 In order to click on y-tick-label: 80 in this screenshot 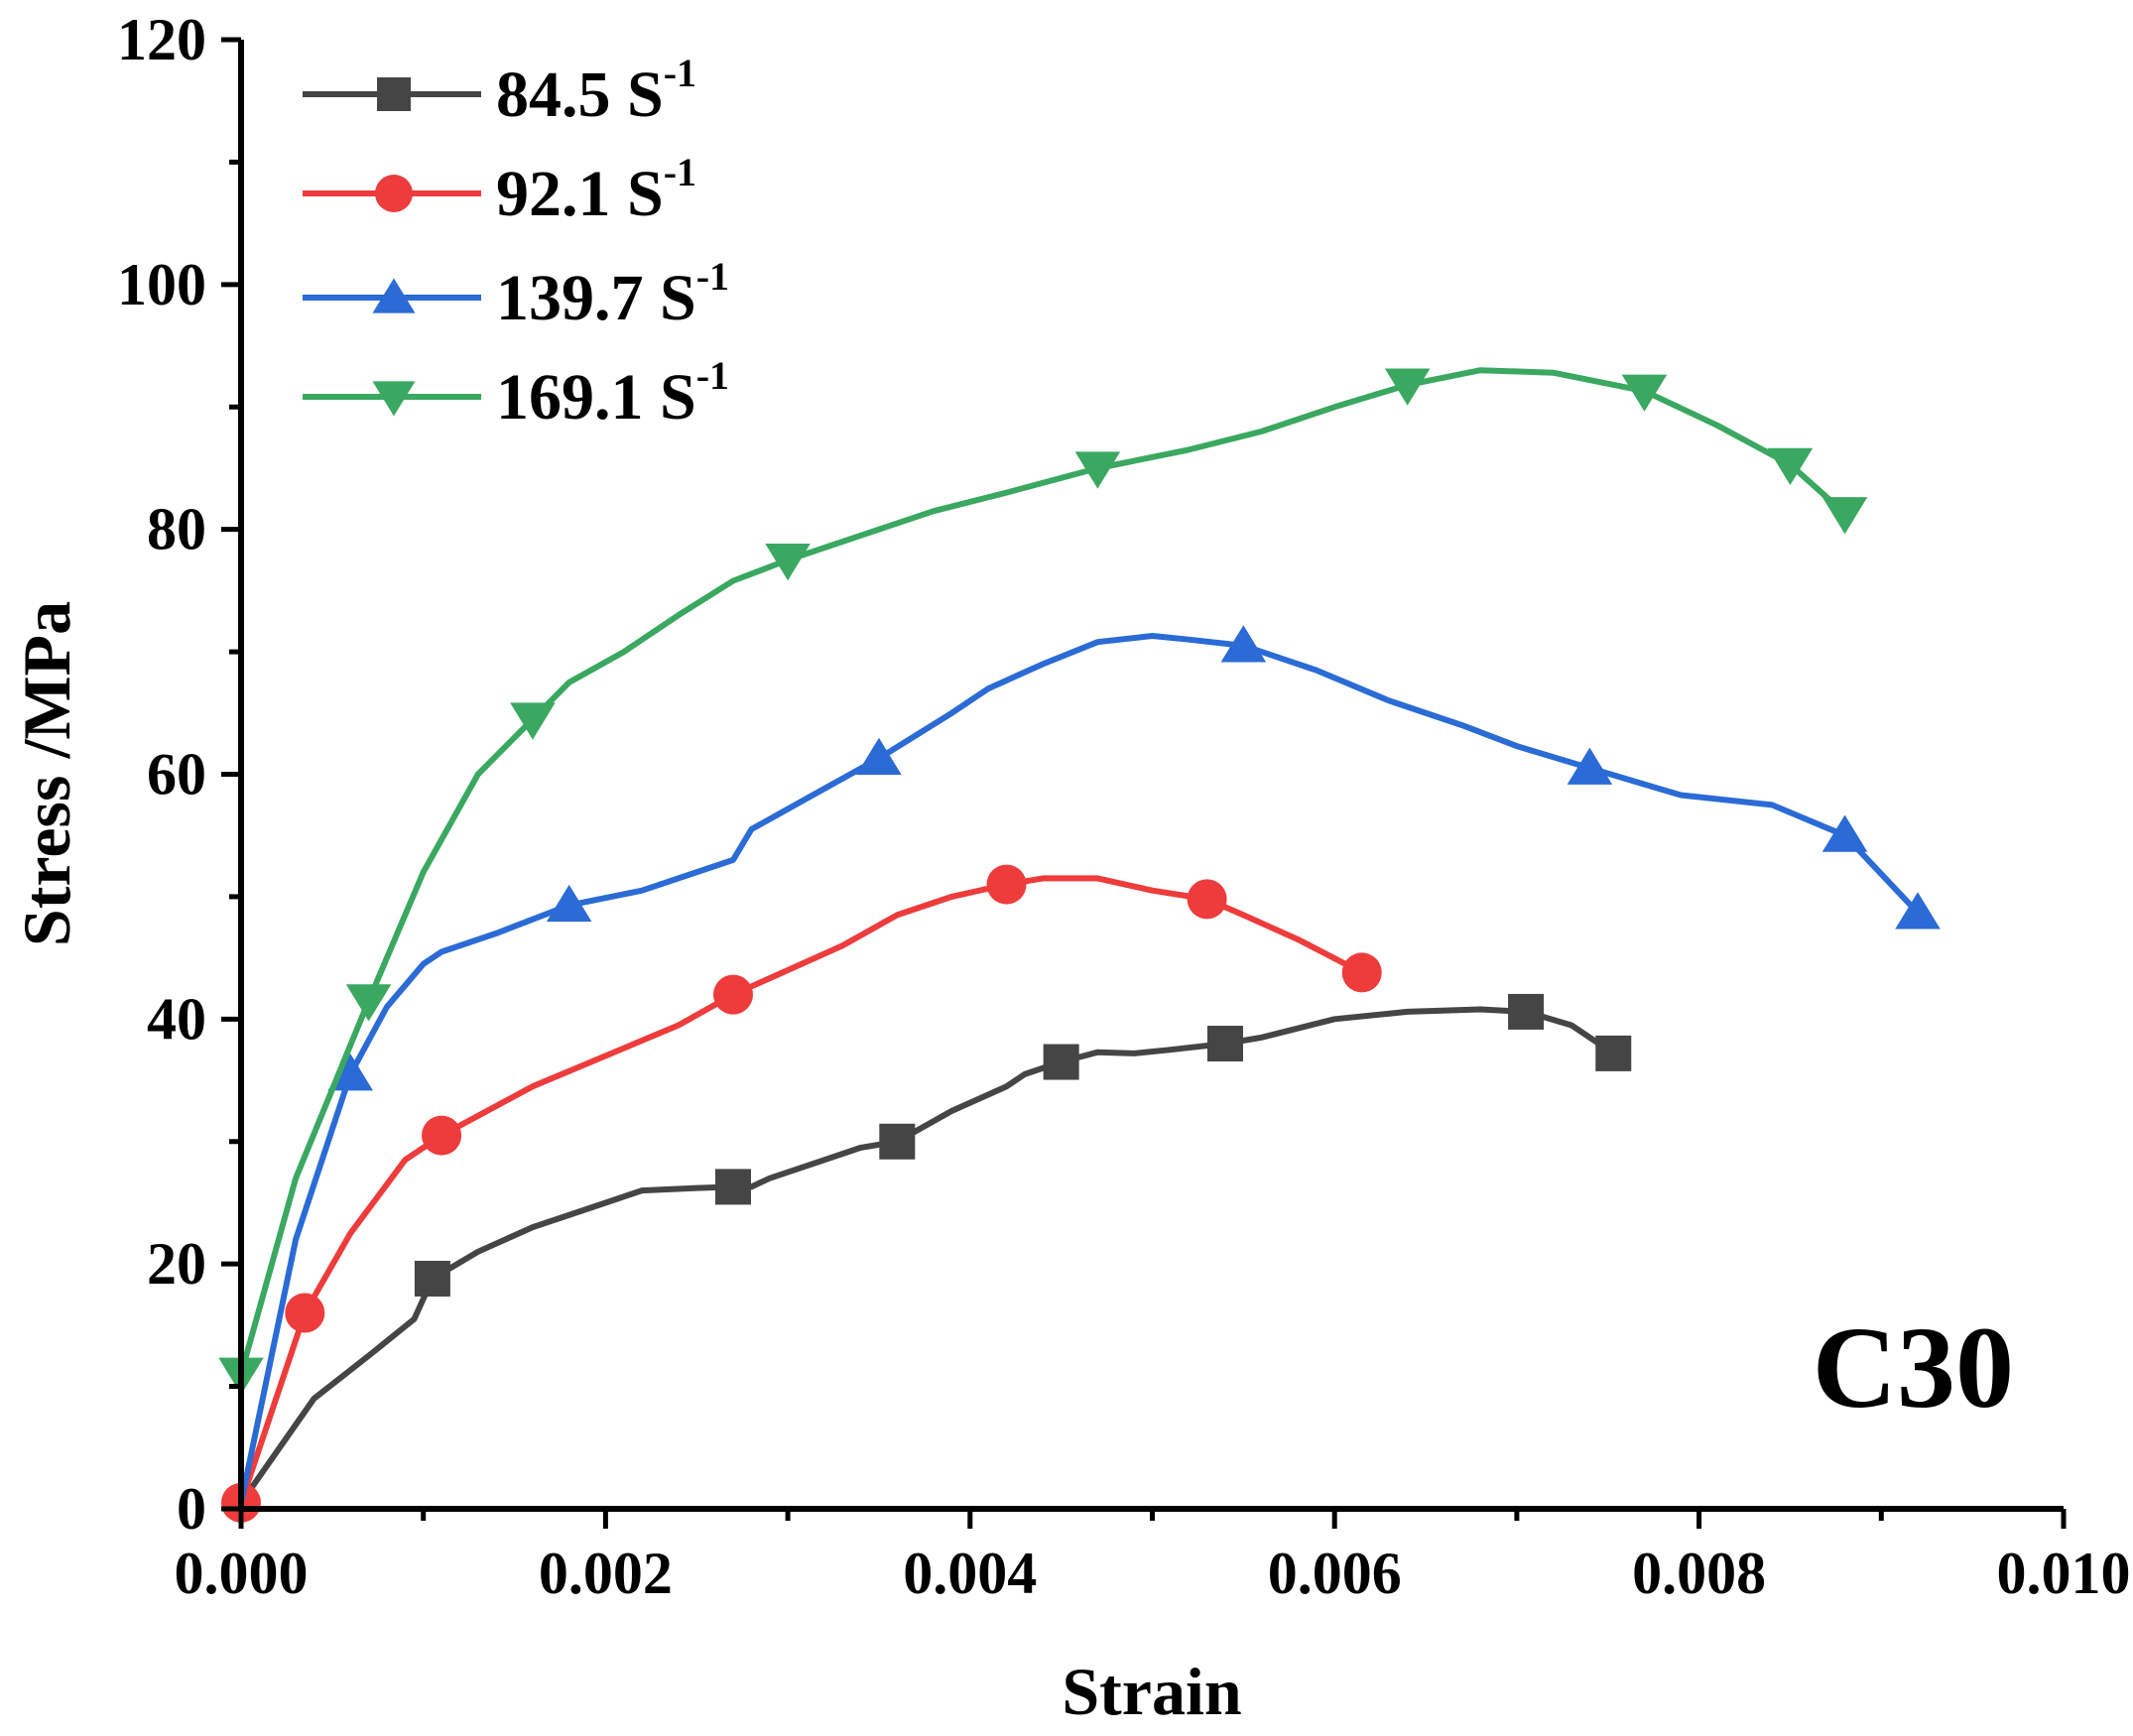, I will do `click(177, 529)`.